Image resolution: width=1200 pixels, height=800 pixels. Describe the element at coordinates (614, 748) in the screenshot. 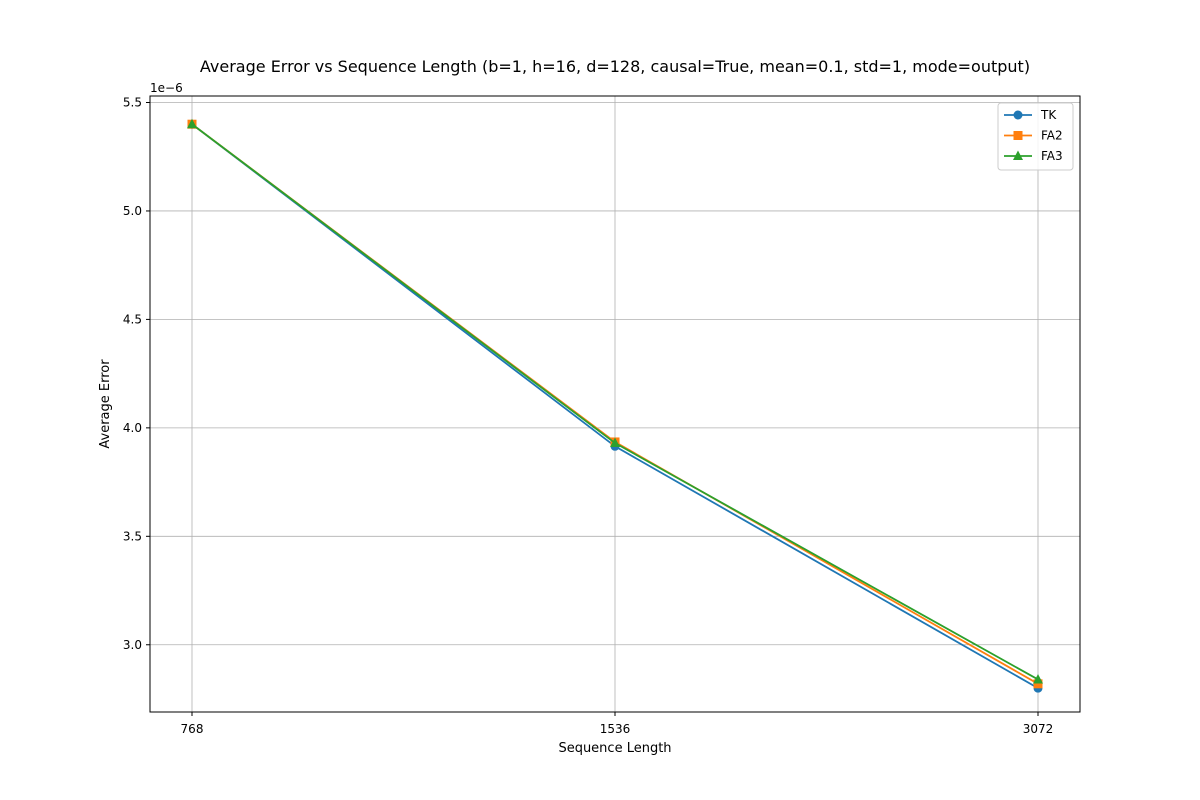

I see `x-axis-label: Sequence Length` at that location.